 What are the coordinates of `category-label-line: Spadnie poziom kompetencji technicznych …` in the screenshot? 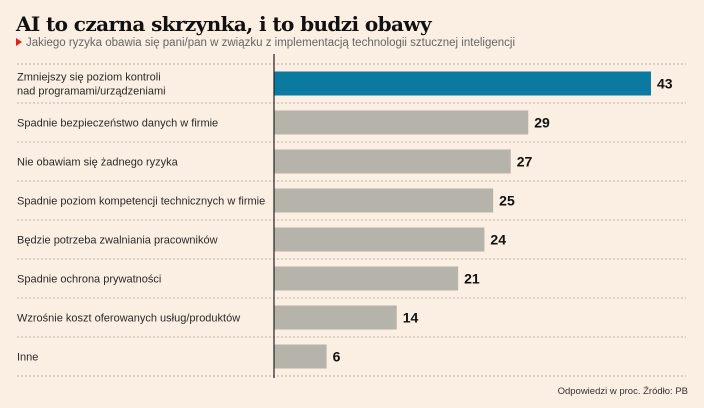 It's located at (141, 202).